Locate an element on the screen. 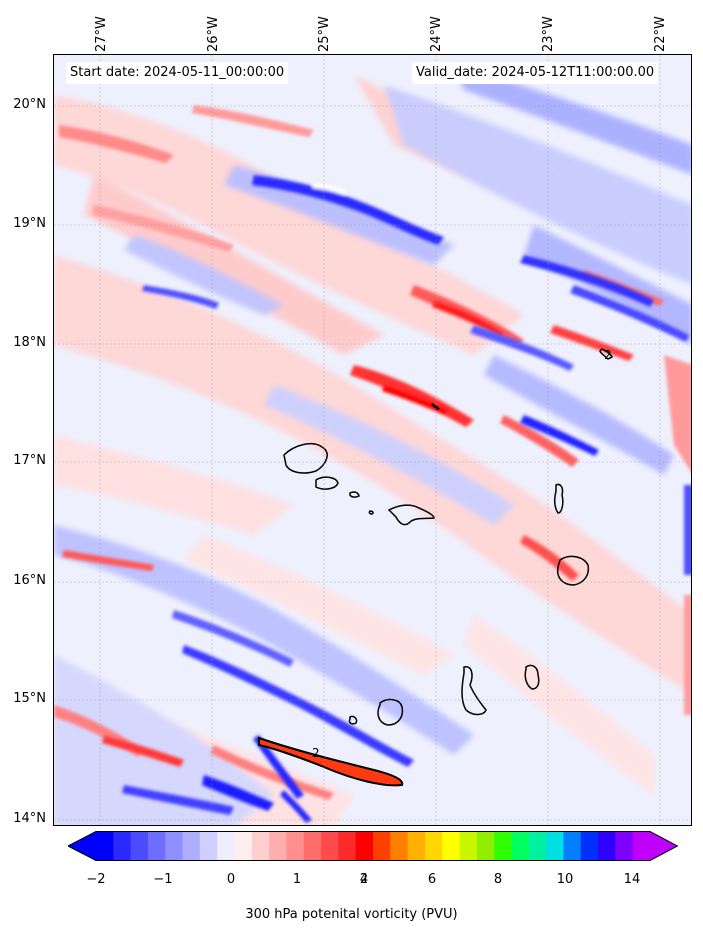 This screenshot has width=703, height=935. coastlines is located at coordinates (436, 584).